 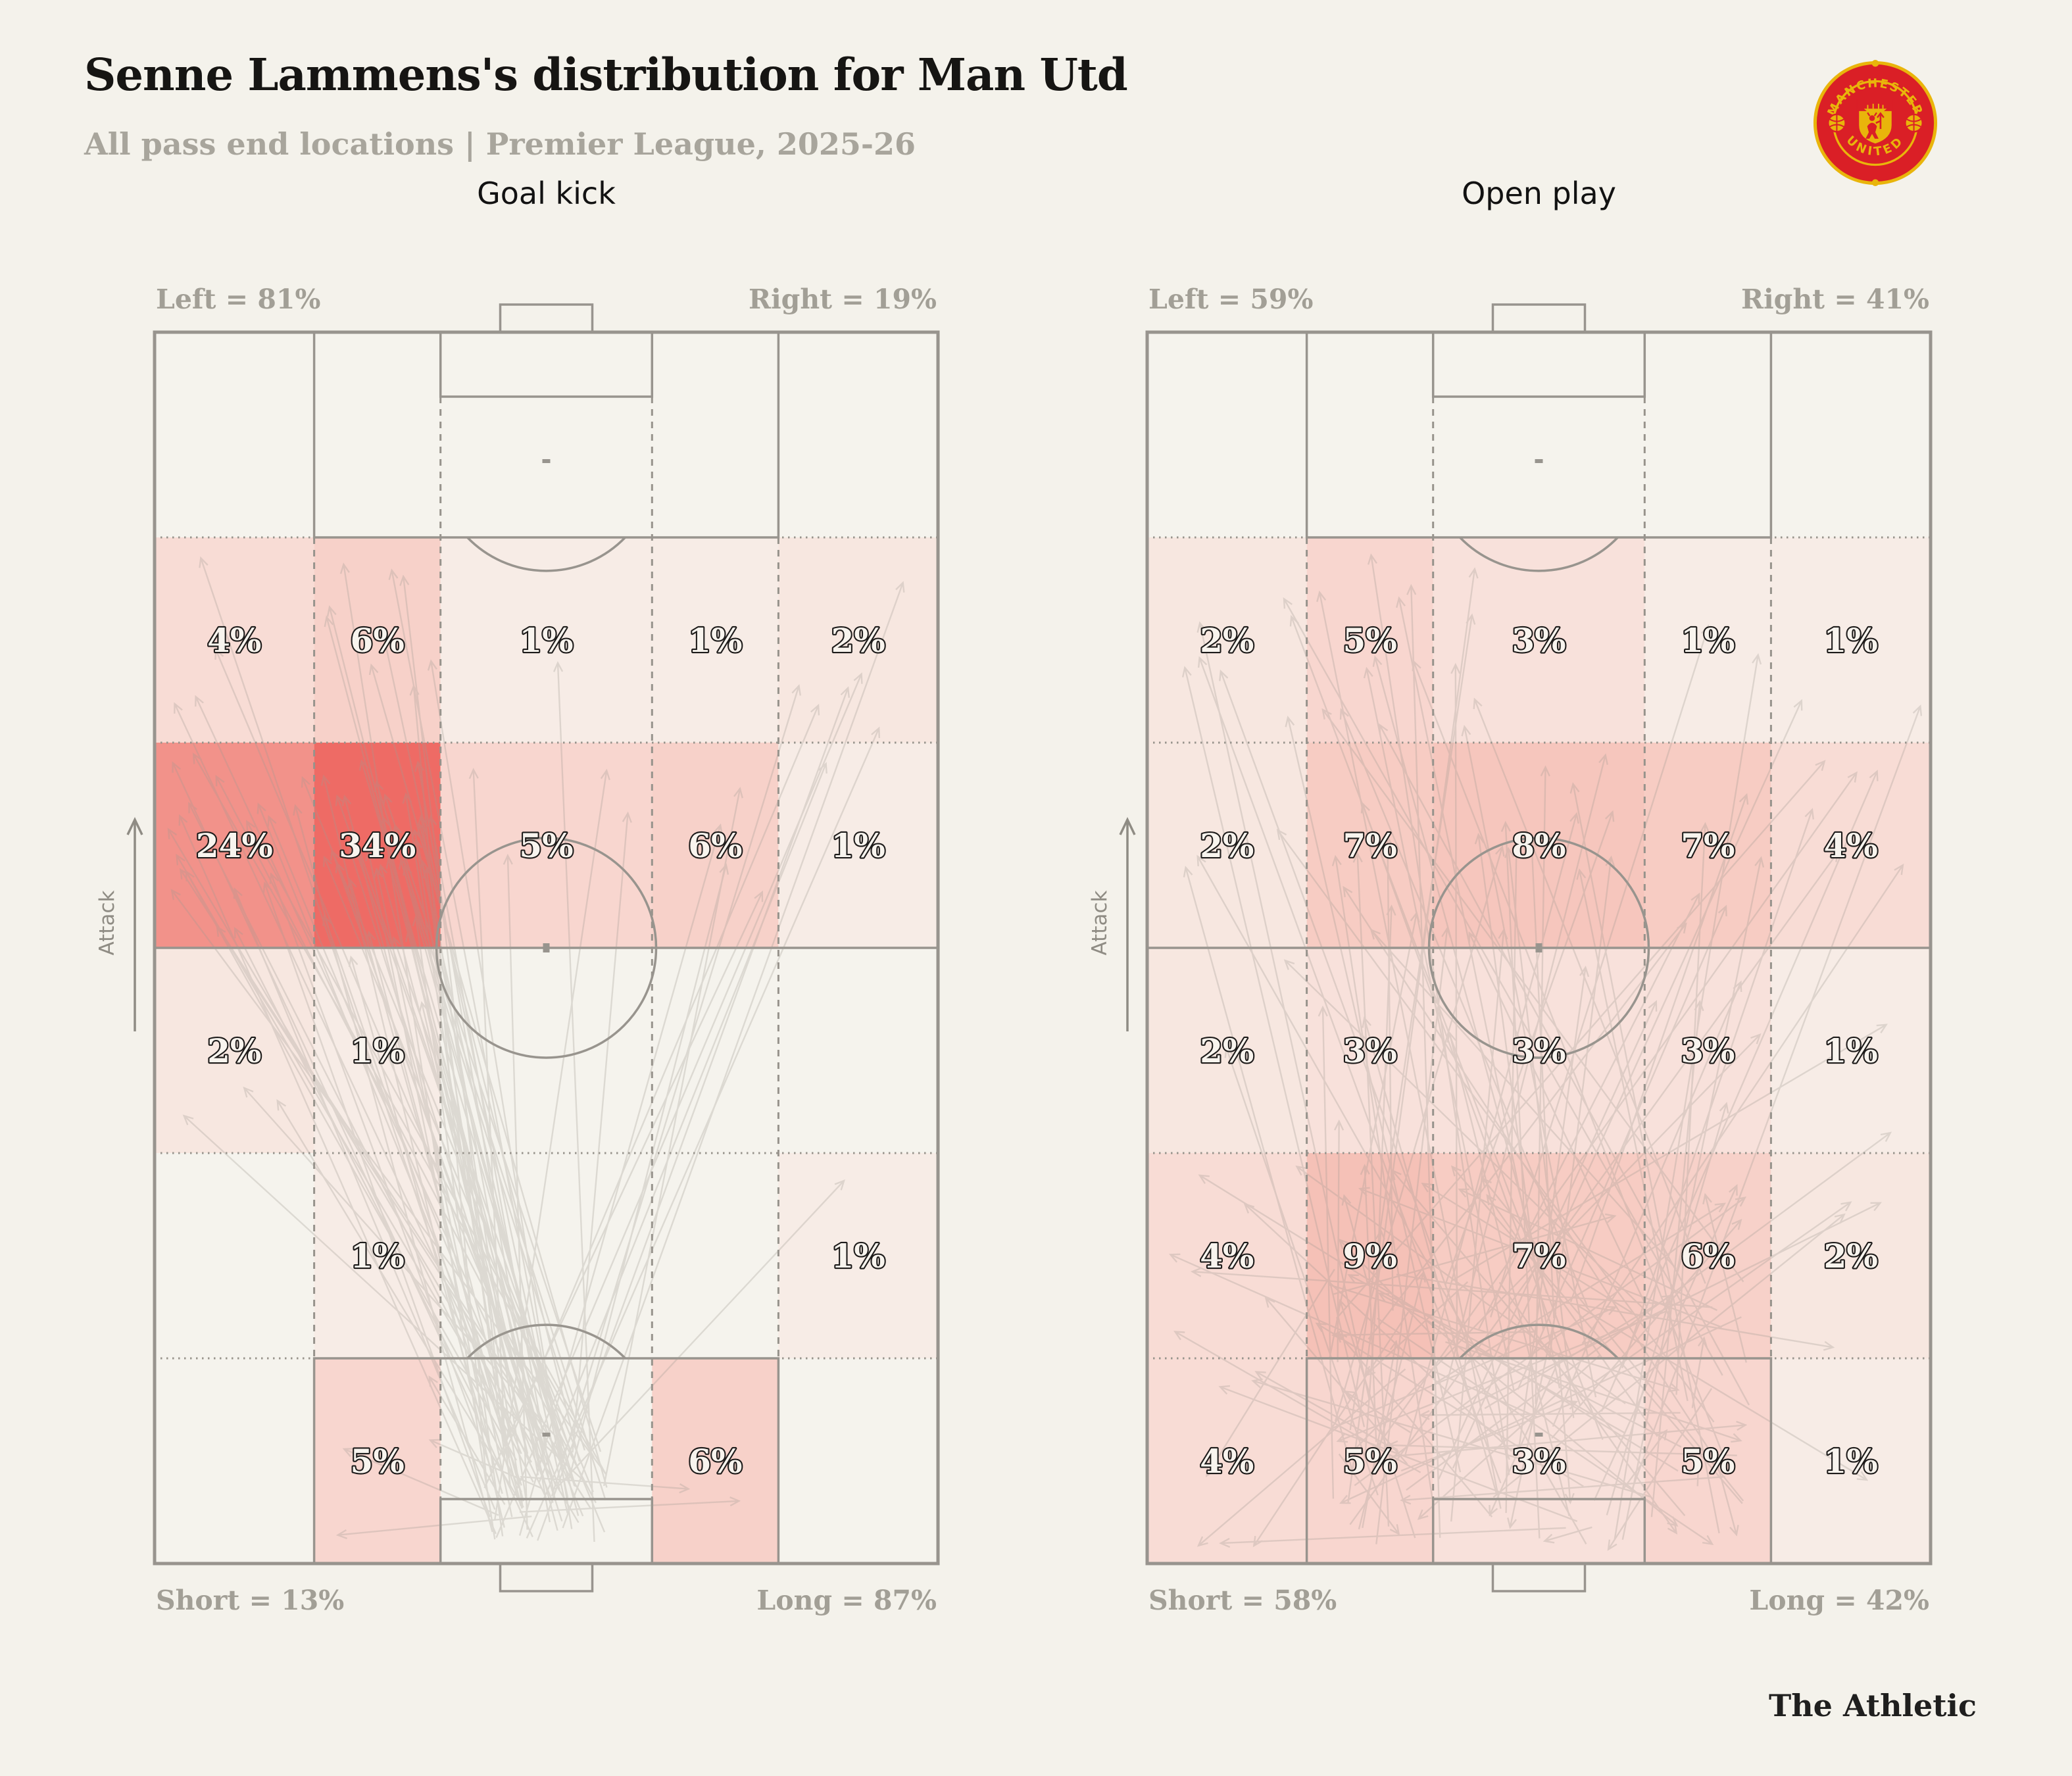 What do you see at coordinates (1539, 318) in the screenshot?
I see `goal-top` at bounding box center [1539, 318].